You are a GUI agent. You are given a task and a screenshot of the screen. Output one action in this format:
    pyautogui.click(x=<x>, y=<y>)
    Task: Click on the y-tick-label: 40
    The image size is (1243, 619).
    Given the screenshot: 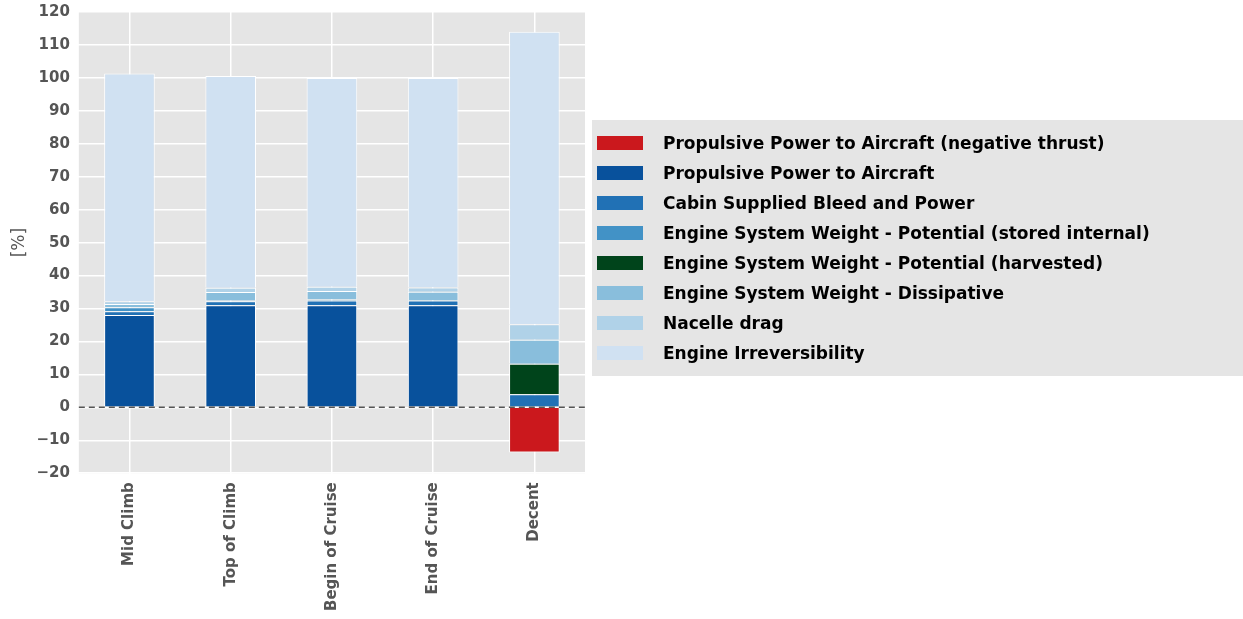 What is the action you would take?
    pyautogui.click(x=59, y=274)
    